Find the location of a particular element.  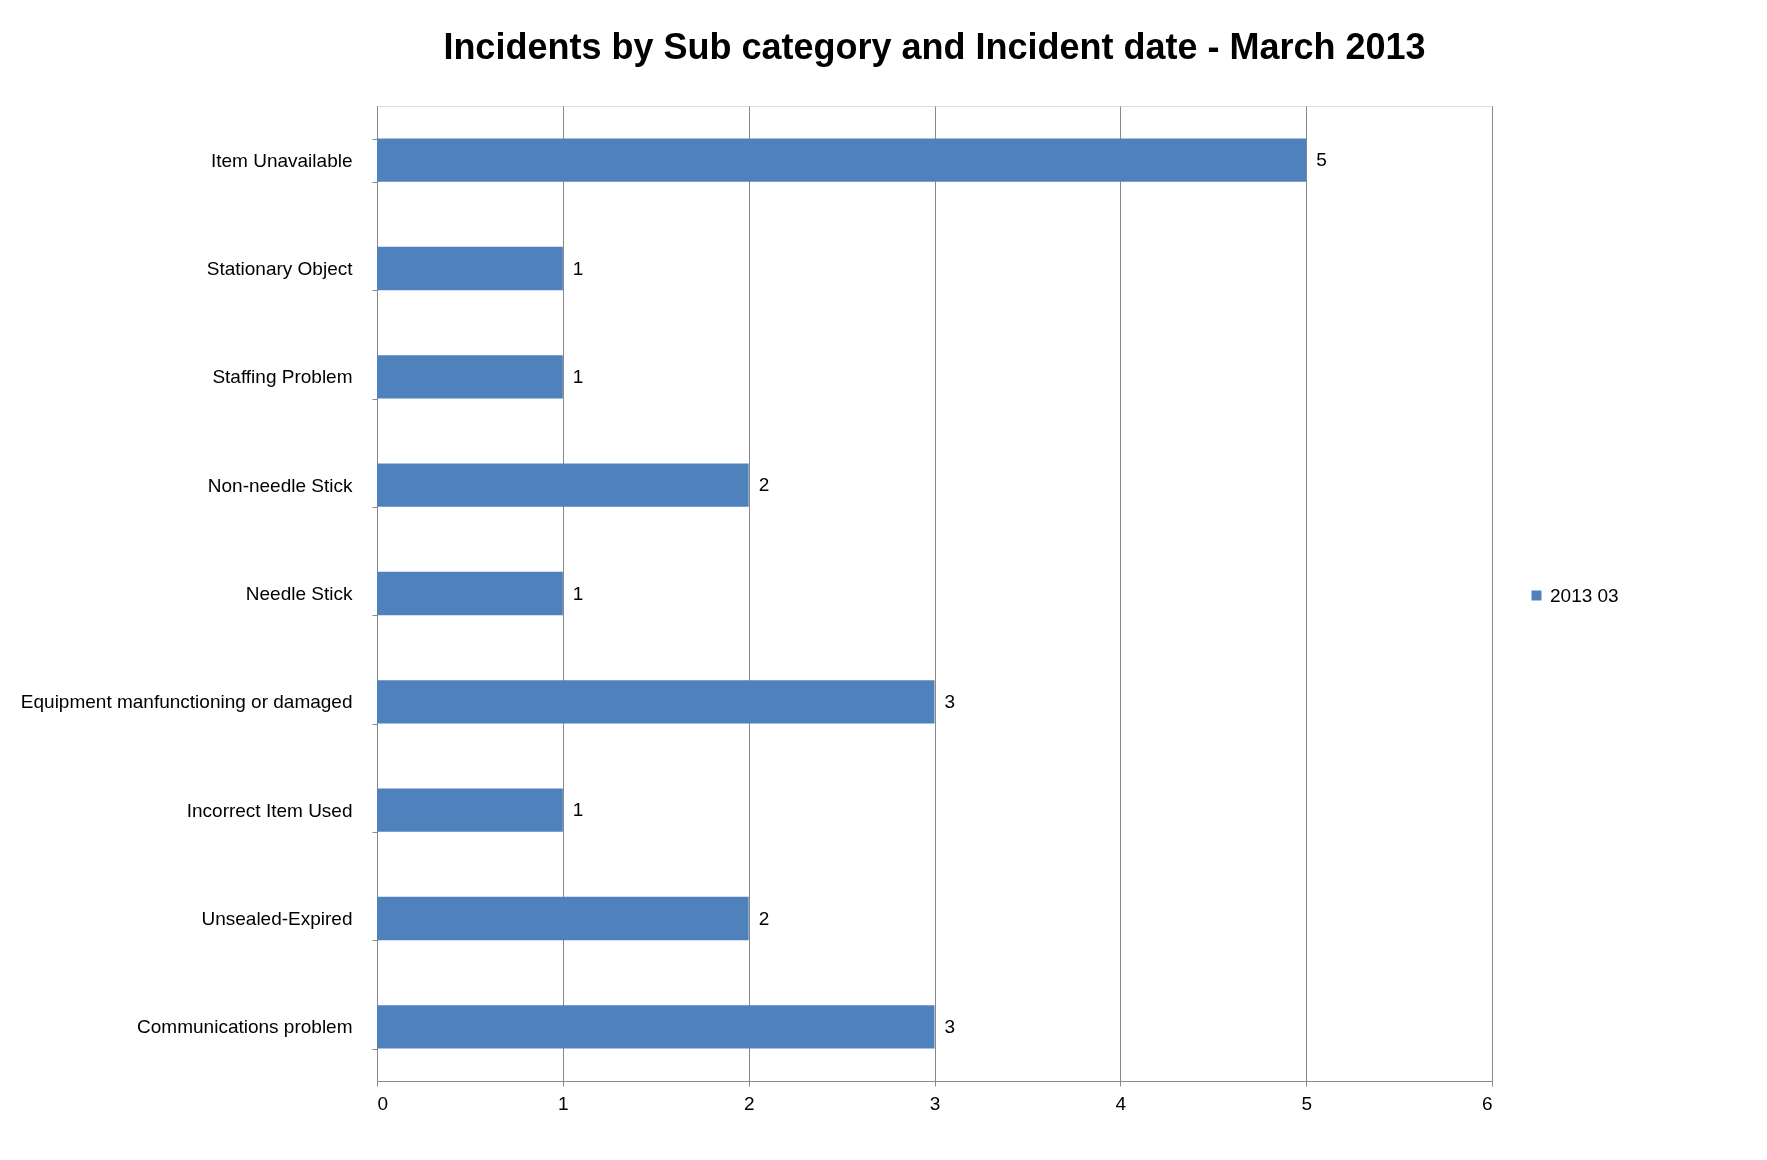

y-tick-label: Staffing Problem is located at coordinates (282, 377).